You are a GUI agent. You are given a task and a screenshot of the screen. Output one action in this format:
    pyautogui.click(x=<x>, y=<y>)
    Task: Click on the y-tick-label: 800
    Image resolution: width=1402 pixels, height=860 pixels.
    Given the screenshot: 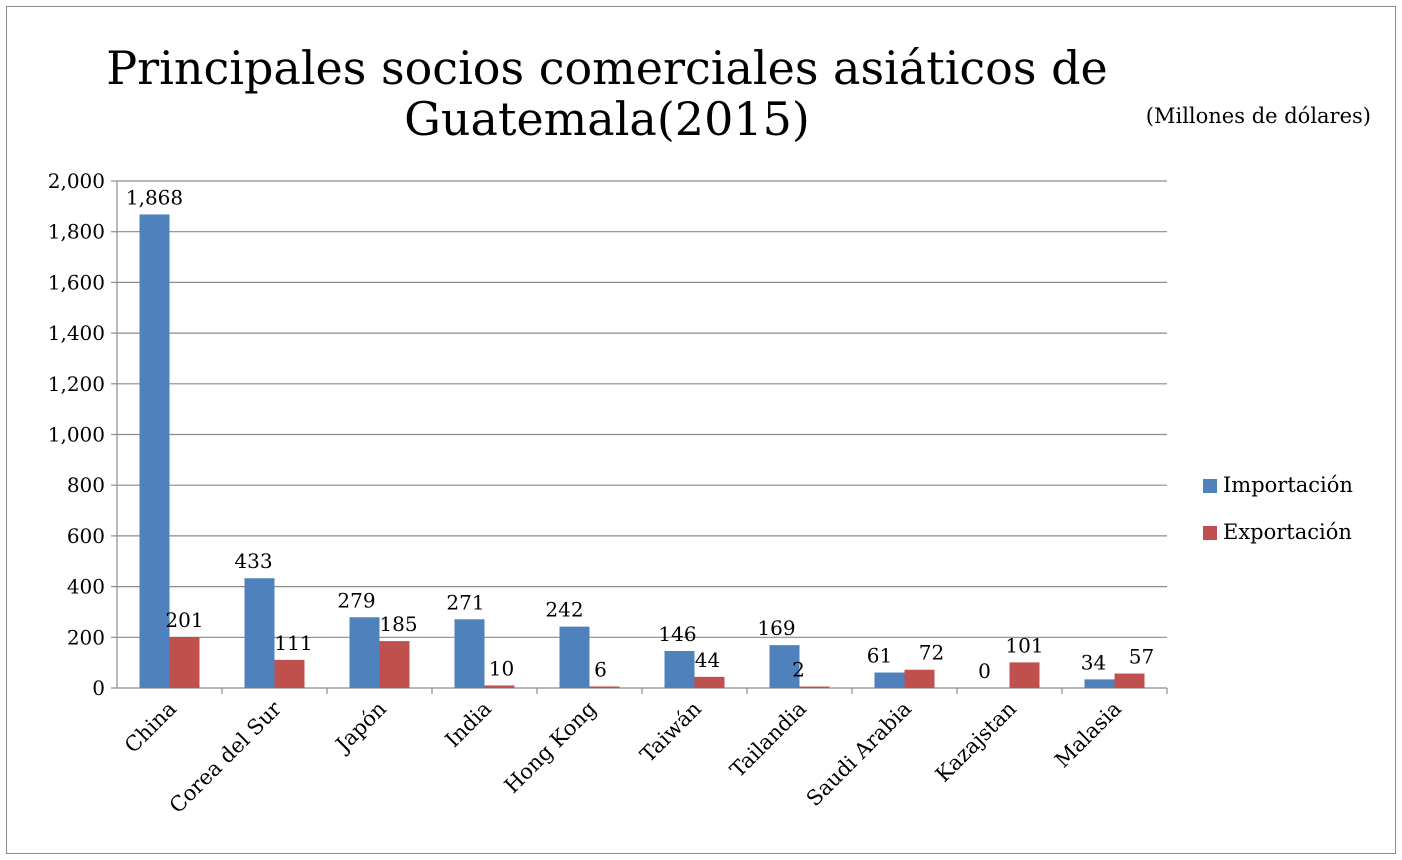 What is the action you would take?
    pyautogui.click(x=86, y=485)
    